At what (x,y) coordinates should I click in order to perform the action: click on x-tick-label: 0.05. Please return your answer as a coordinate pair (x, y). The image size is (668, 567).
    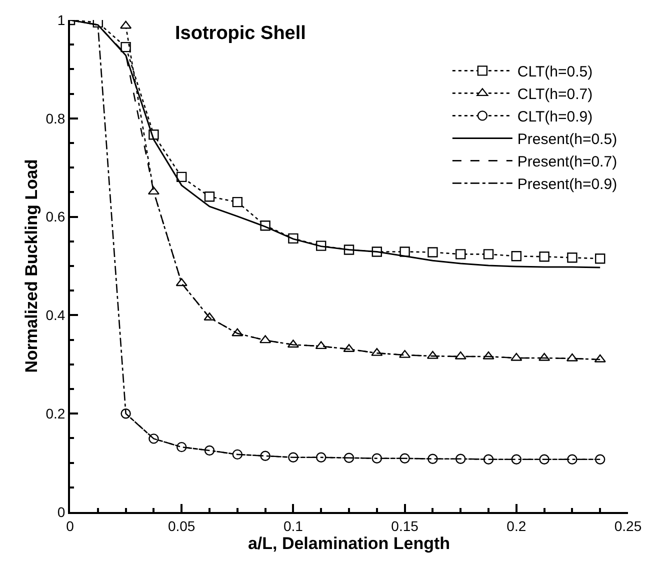
    Looking at the image, I should click on (182, 526).